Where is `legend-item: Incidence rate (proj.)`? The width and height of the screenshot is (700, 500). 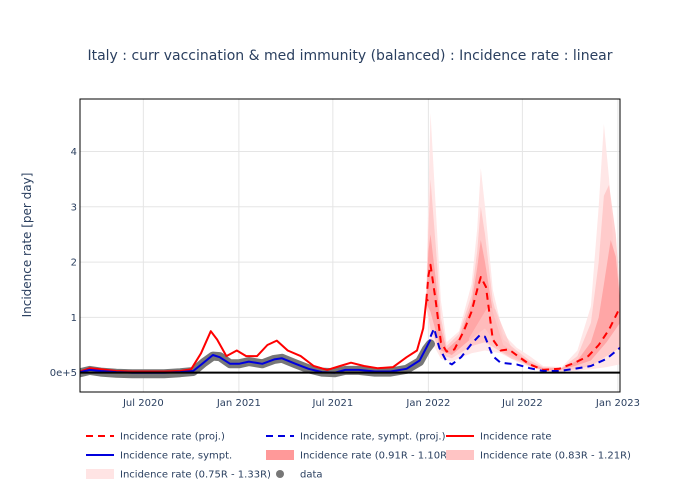
legend-item: Incidence rate (proj.) is located at coordinates (155, 437).